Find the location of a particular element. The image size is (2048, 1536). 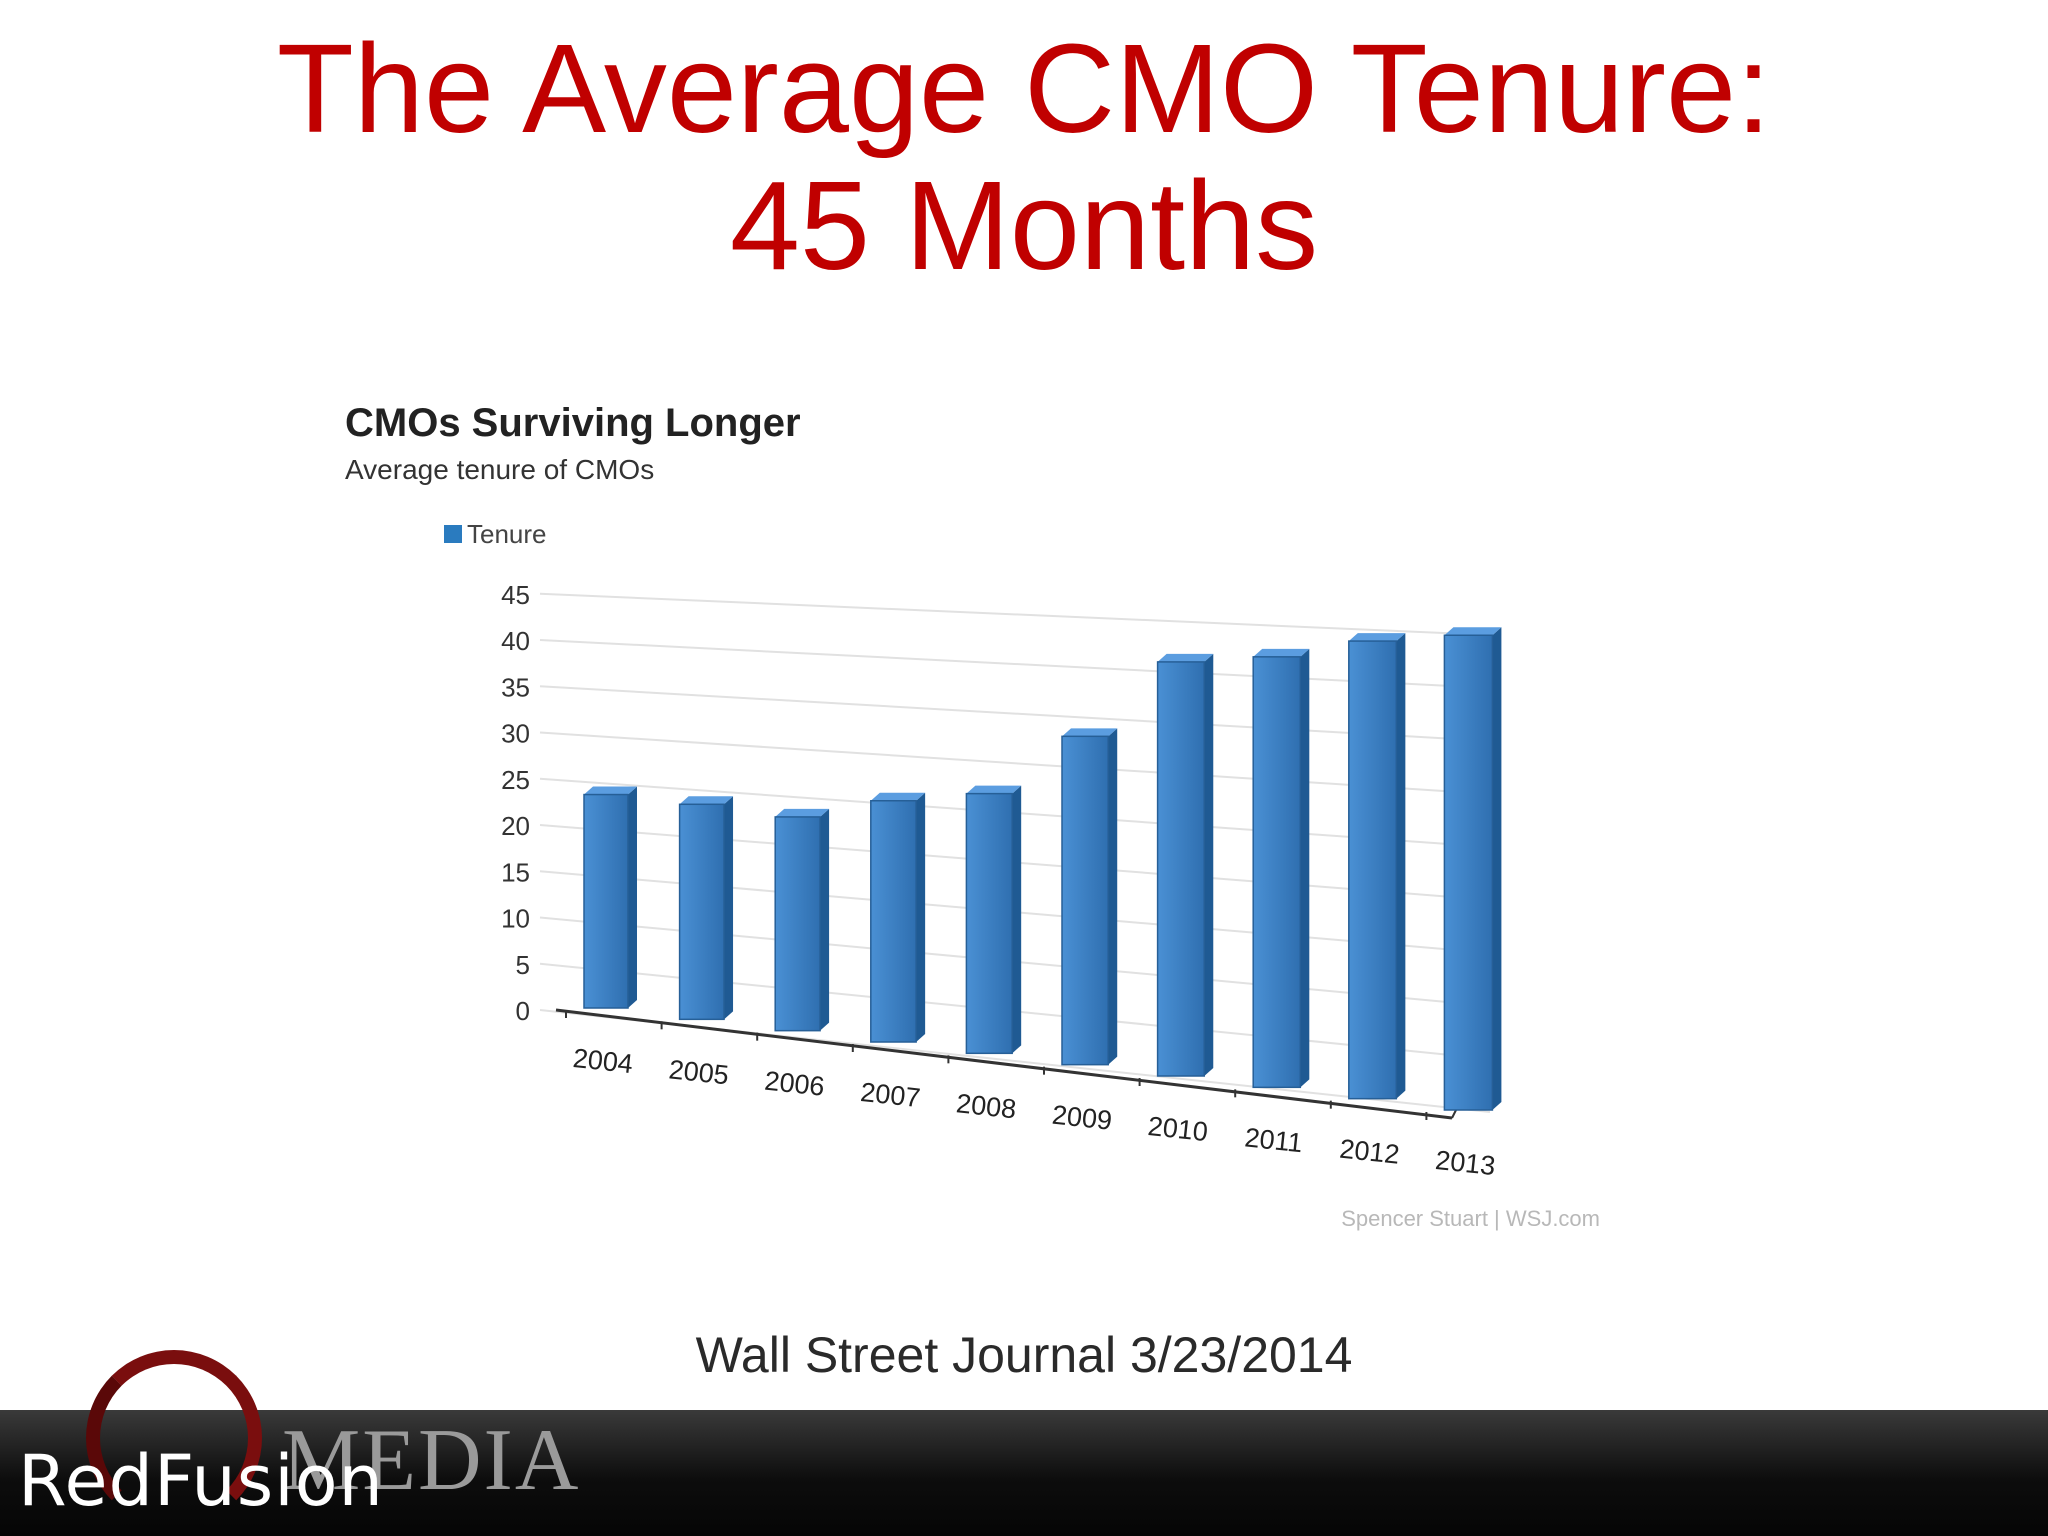

source-caption: Wall Street Journal 3/23/2014 is located at coordinates (1024, 1355).